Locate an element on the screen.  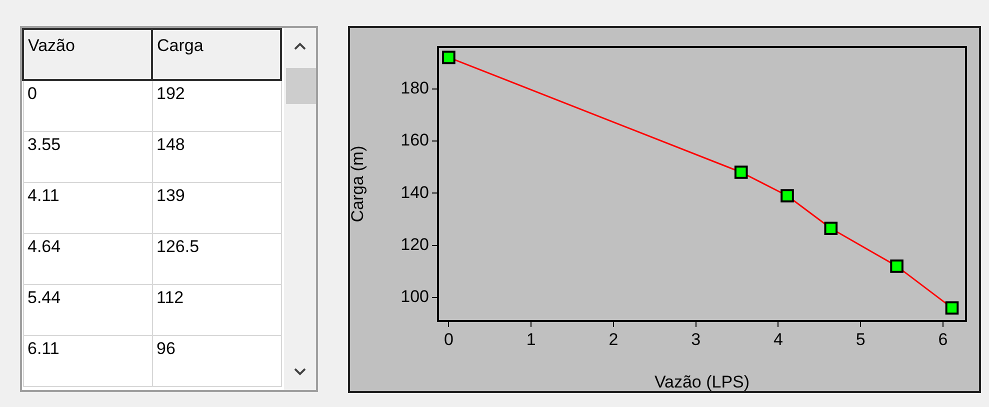
y-tick-label: 140 is located at coordinates (414, 192).